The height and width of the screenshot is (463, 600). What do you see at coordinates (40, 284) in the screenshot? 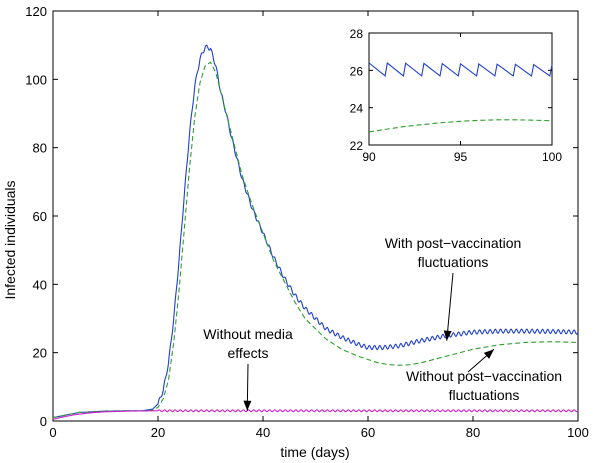
I see `y-tick-label: 40` at bounding box center [40, 284].